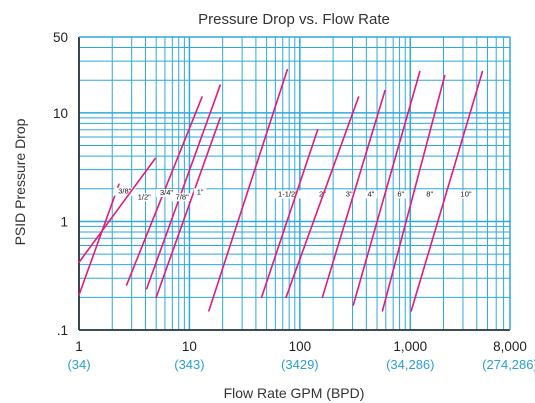 Image resolution: width=535 pixels, height=403 pixels. I want to click on x-tick-bpd-label: (34), so click(78, 364).